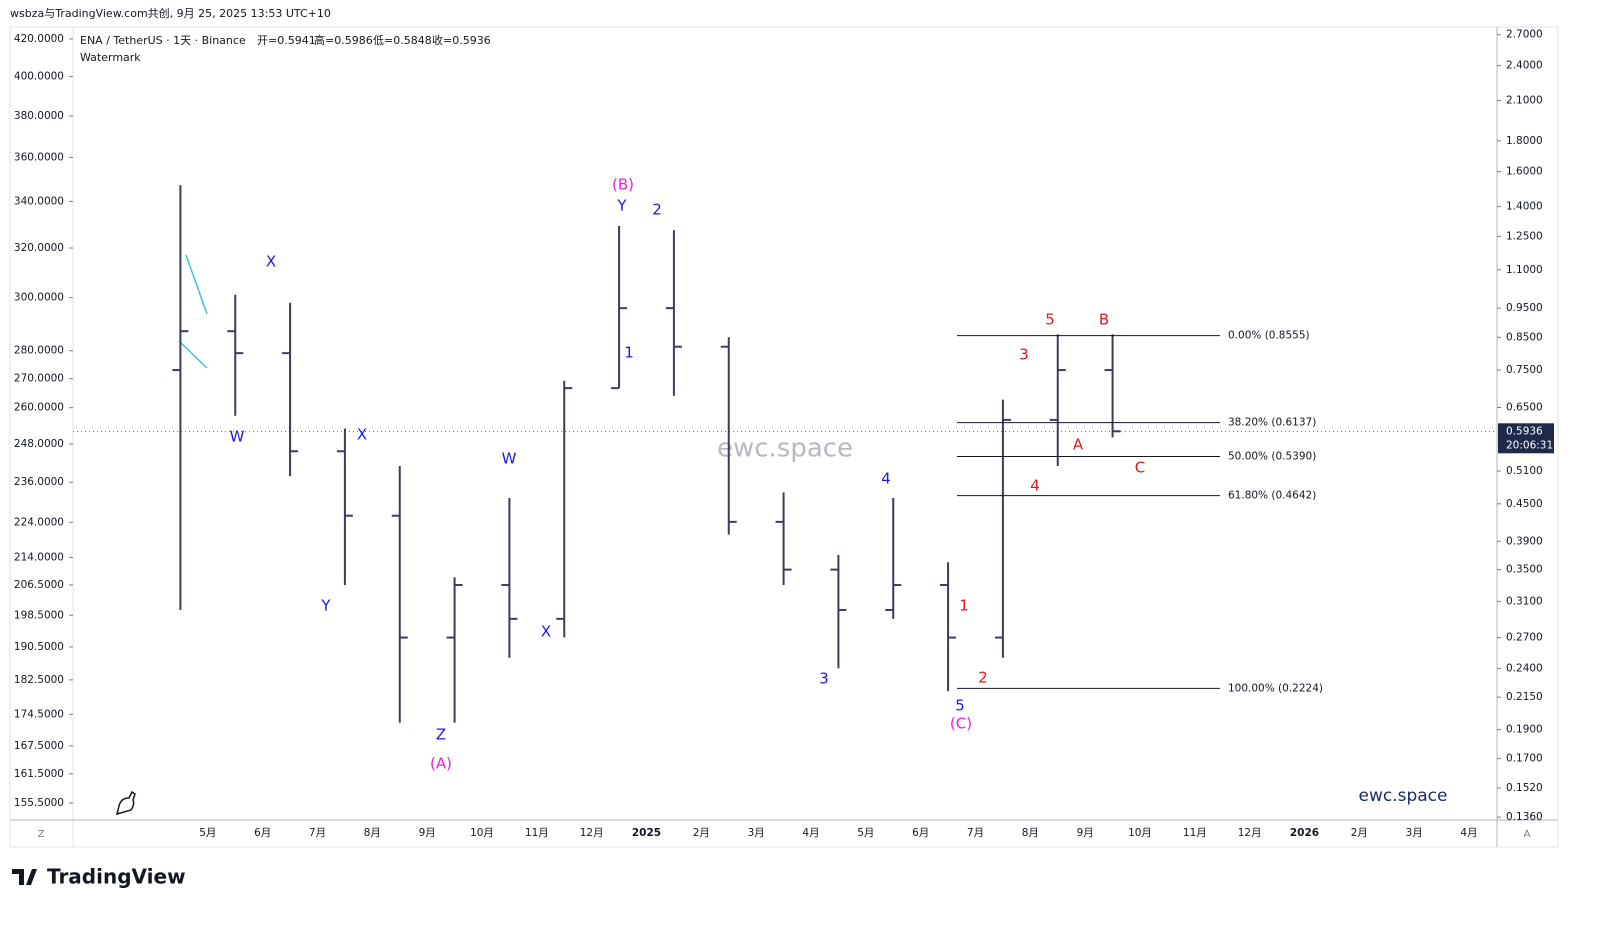  Describe the element at coordinates (1524, 638) in the screenshot. I see `y-tick-label: 0.2700` at that location.